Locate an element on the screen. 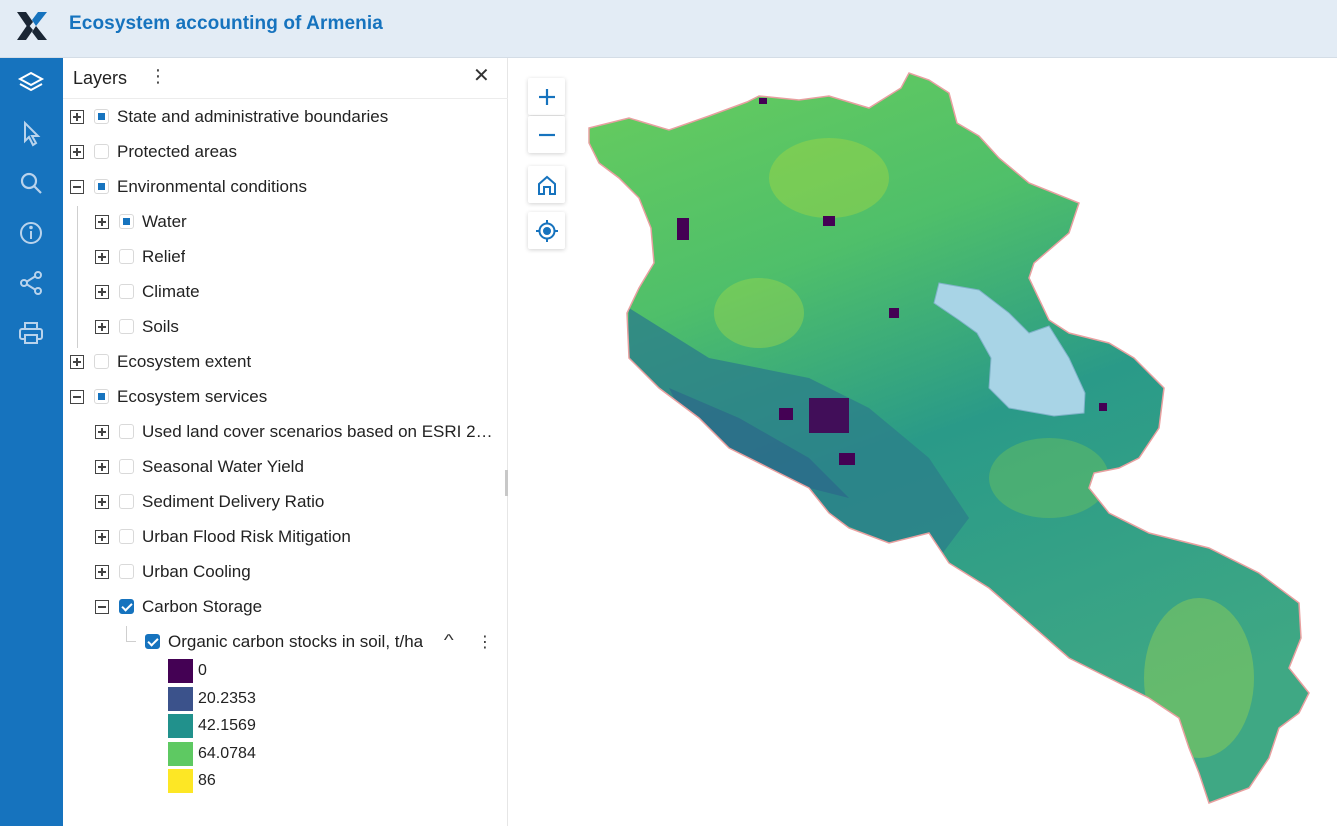 The width and height of the screenshot is (1337, 826). home-button is located at coordinates (546, 184).